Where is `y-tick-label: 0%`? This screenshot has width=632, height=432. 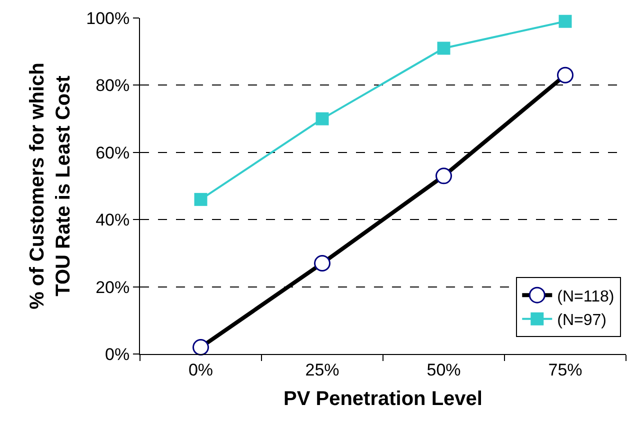 y-tick-label: 0% is located at coordinates (117, 354).